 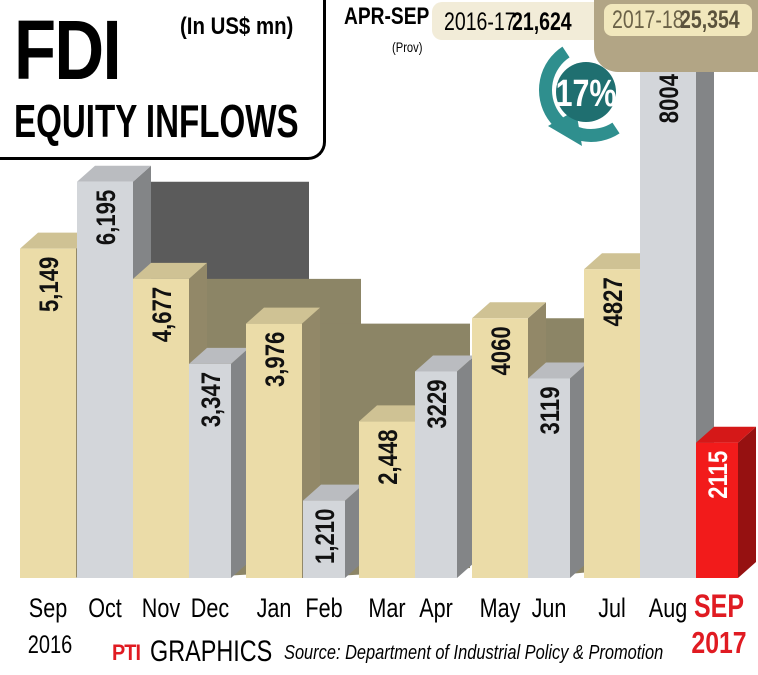 I want to click on title-panel: FDI EQUITY INFLOWS (In US$ mn), so click(x=163, y=80).